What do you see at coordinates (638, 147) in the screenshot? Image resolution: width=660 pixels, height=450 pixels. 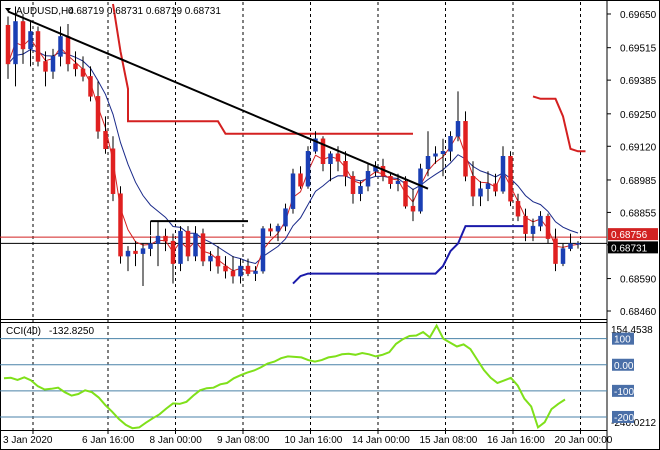 I see `price-tick-label: 0.69120` at bounding box center [638, 147].